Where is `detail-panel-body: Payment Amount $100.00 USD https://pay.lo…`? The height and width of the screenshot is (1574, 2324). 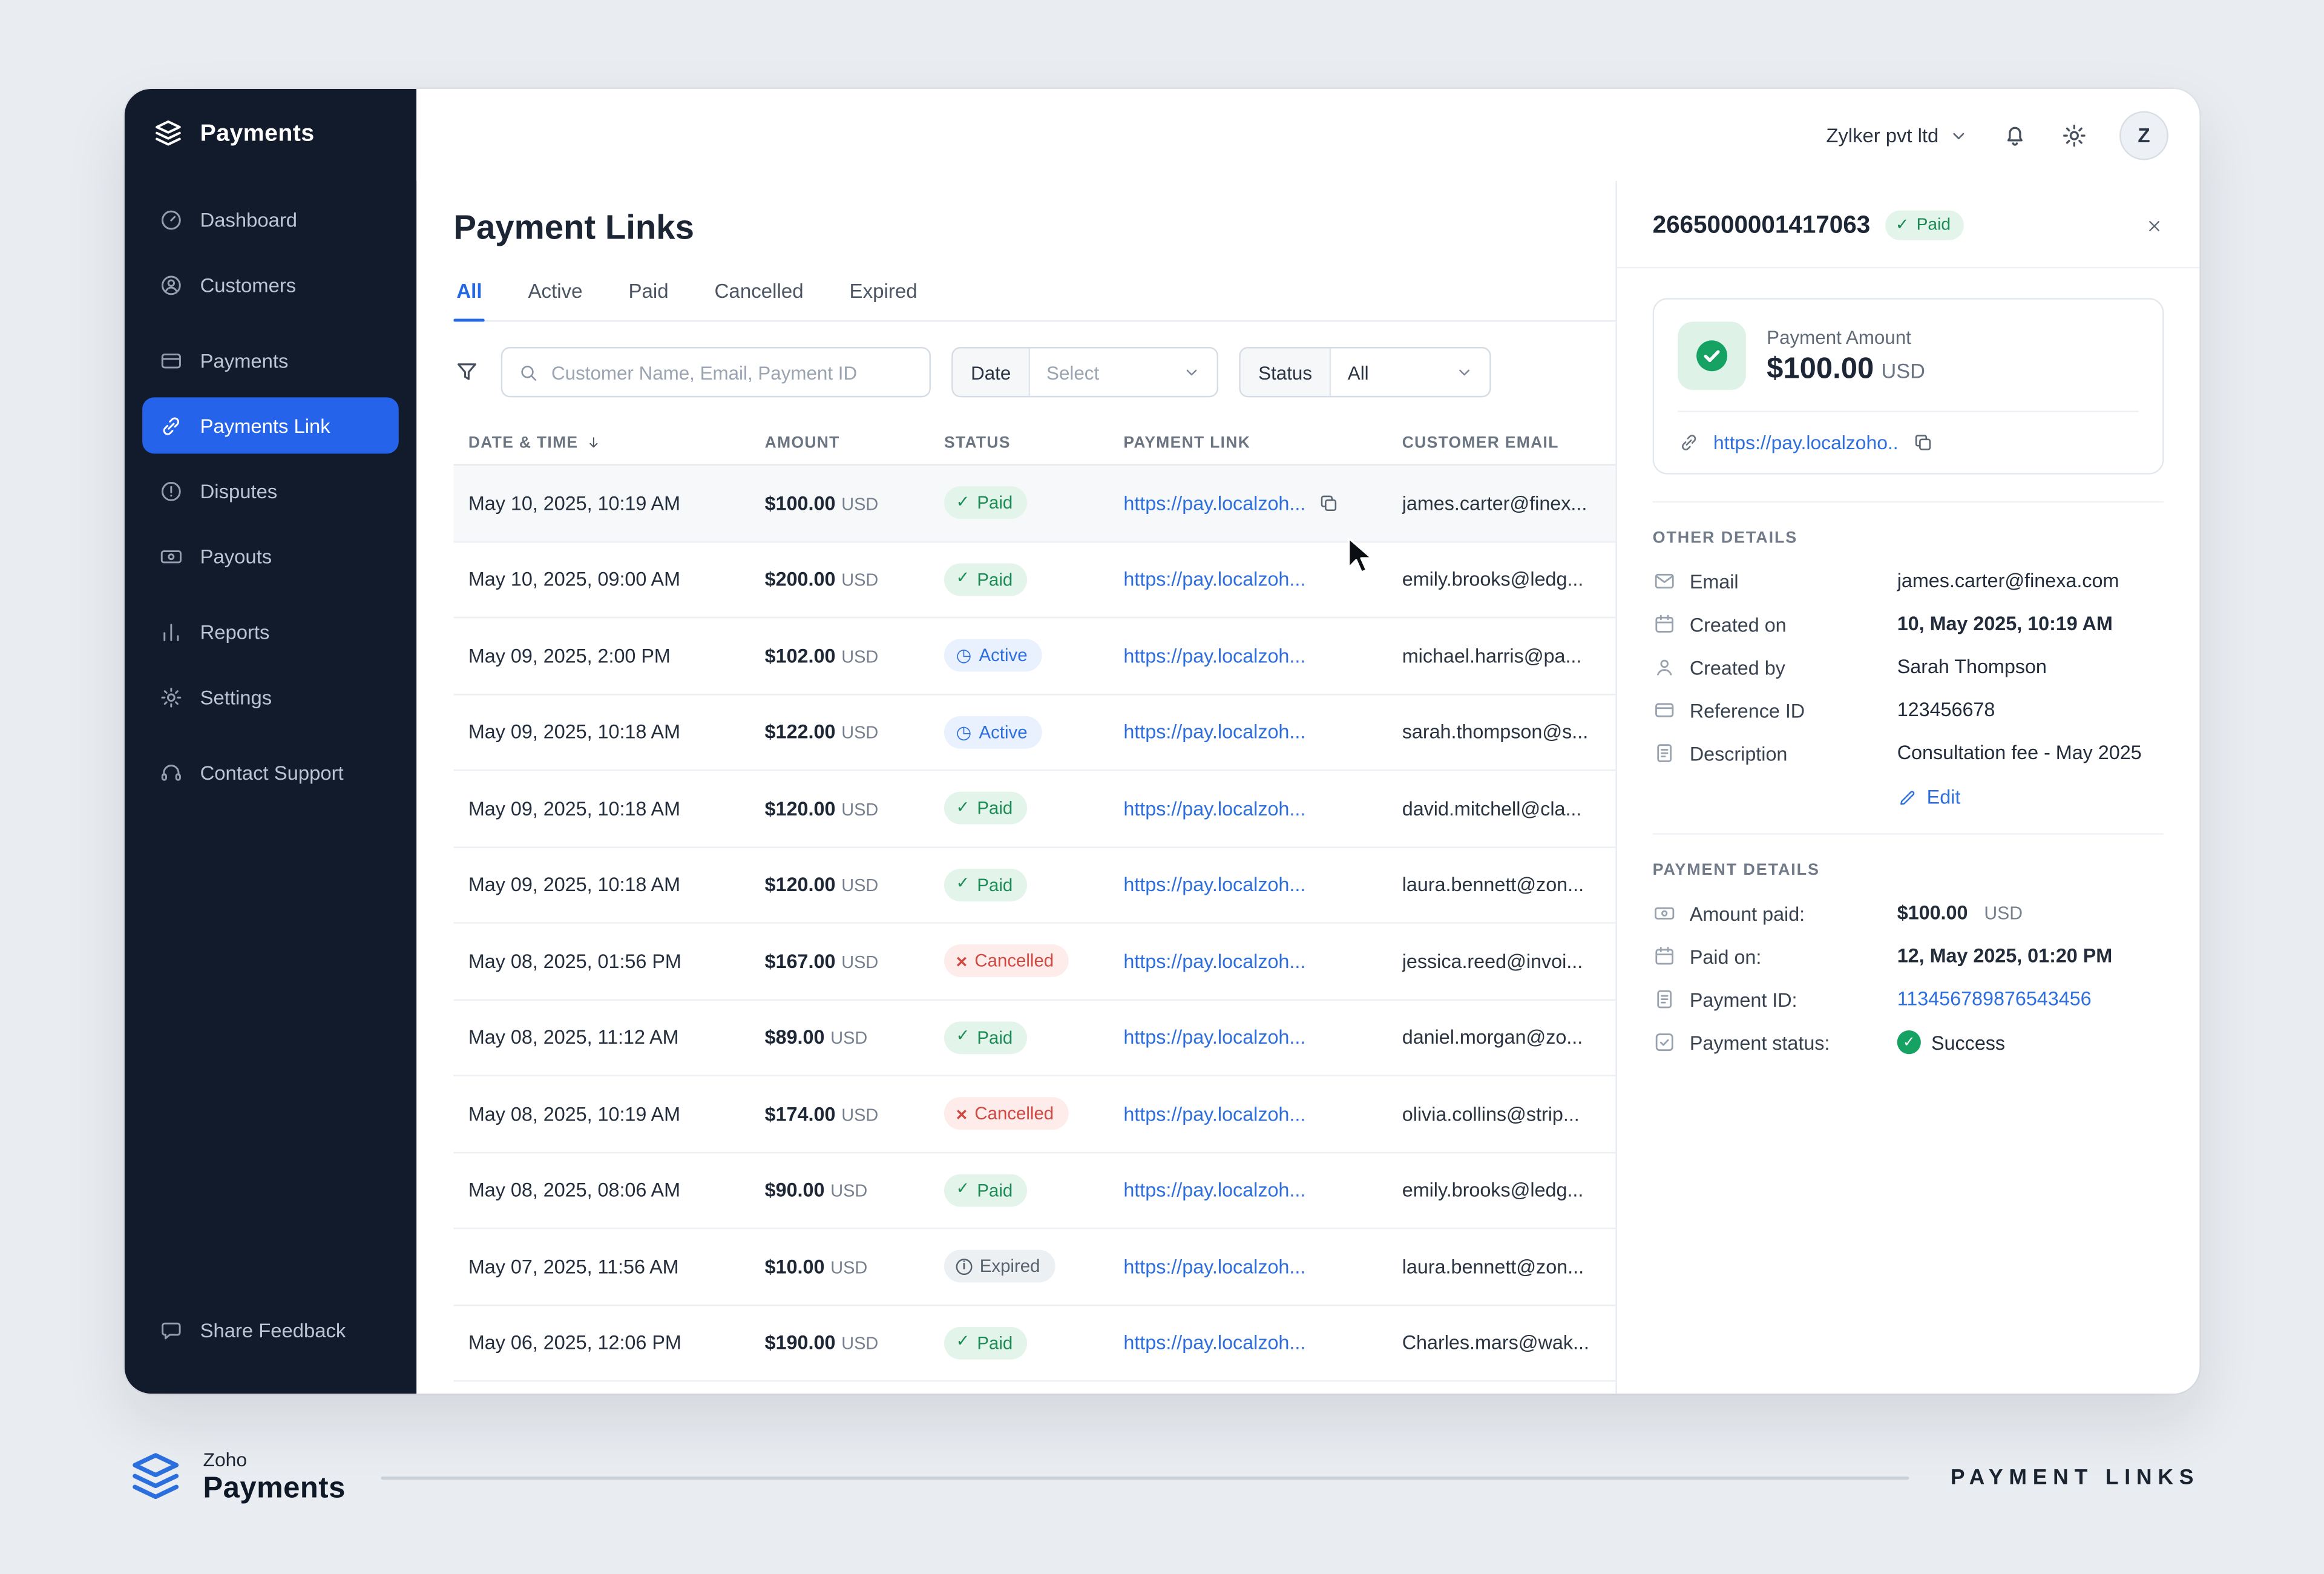 detail-panel-body: Payment Amount $100.00 USD https://pay.lo… is located at coordinates (1908, 686).